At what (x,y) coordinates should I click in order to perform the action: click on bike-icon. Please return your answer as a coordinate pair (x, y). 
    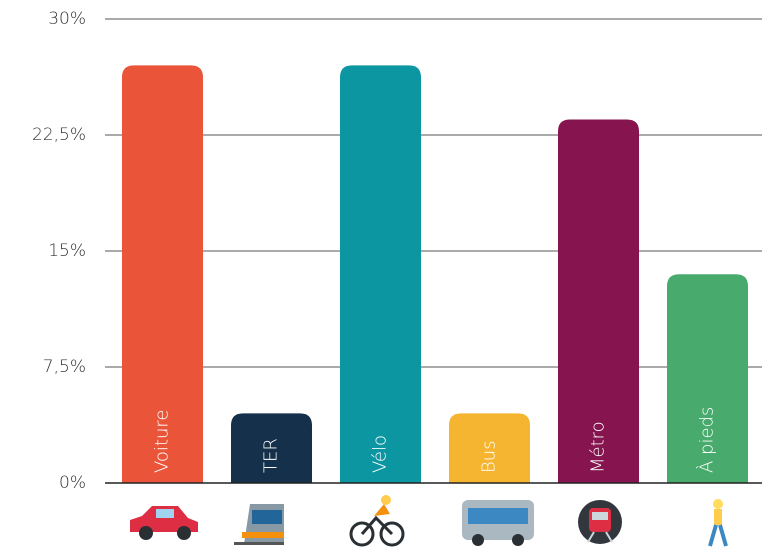
    Looking at the image, I should click on (377, 521).